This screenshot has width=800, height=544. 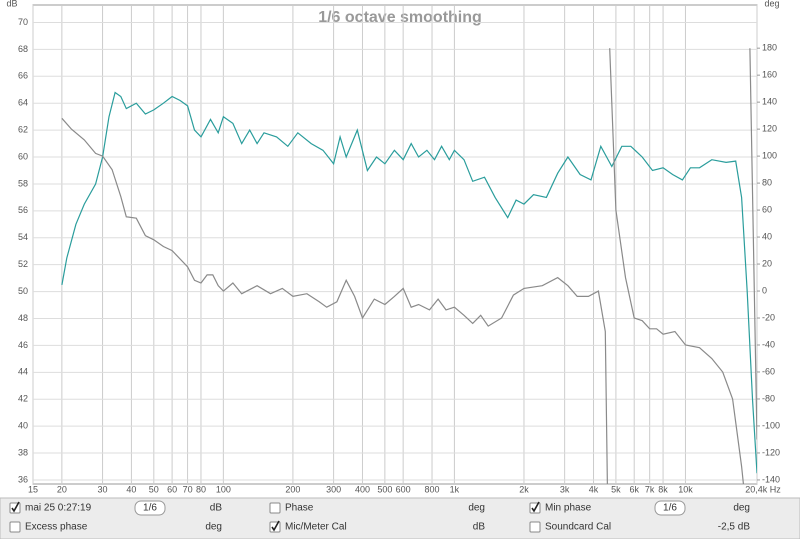 What do you see at coordinates (154, 489) in the screenshot?
I see `x-tick-label: 50` at bounding box center [154, 489].